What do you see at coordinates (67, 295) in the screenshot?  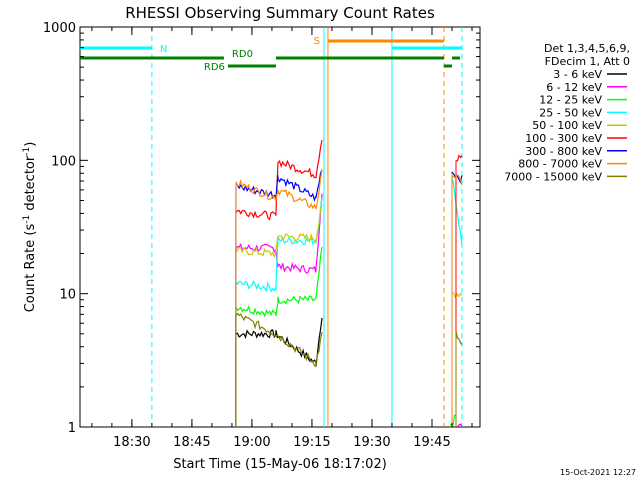 I see `y-tick-label: 10` at bounding box center [67, 295].